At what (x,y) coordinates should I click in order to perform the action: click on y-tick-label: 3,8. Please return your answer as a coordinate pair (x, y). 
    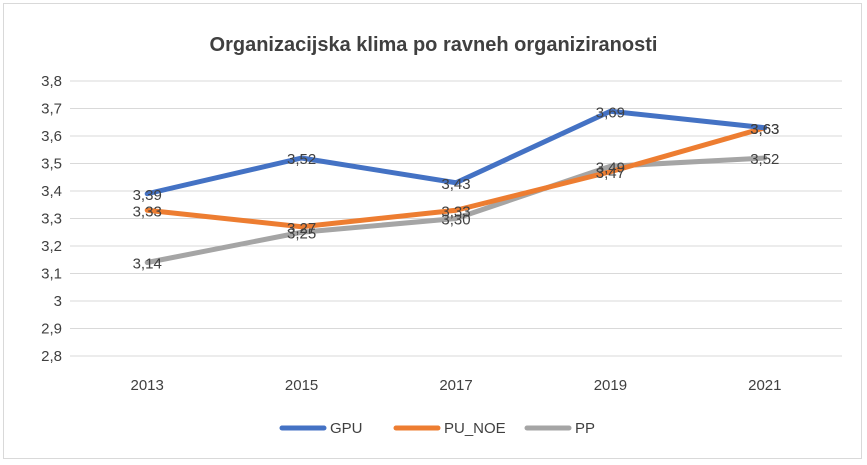
    Looking at the image, I should click on (51, 81).